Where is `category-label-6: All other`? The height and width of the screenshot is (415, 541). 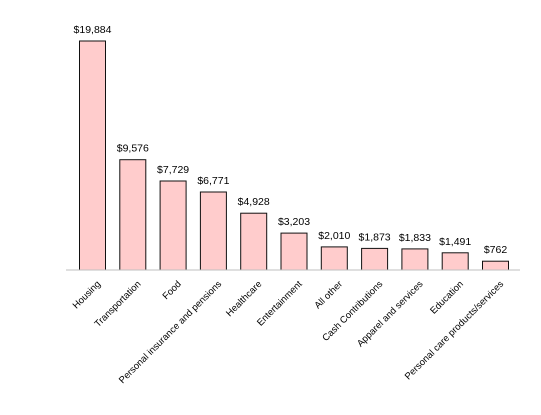
category-label-6: All other is located at coordinates (329, 295).